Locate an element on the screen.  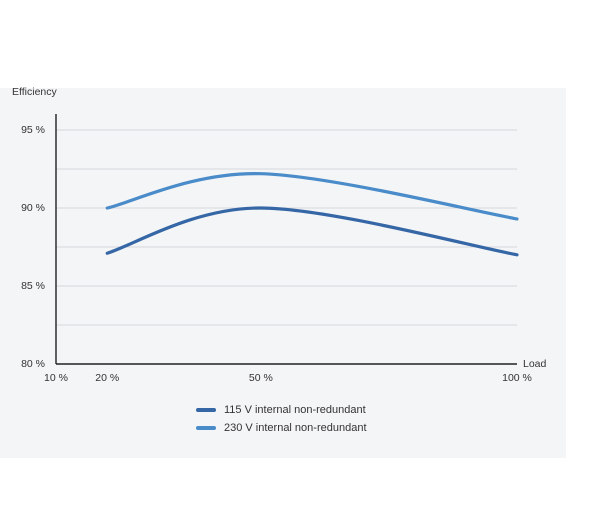
legend-label-230v: 230 V internal non-redundant is located at coordinates (295, 428).